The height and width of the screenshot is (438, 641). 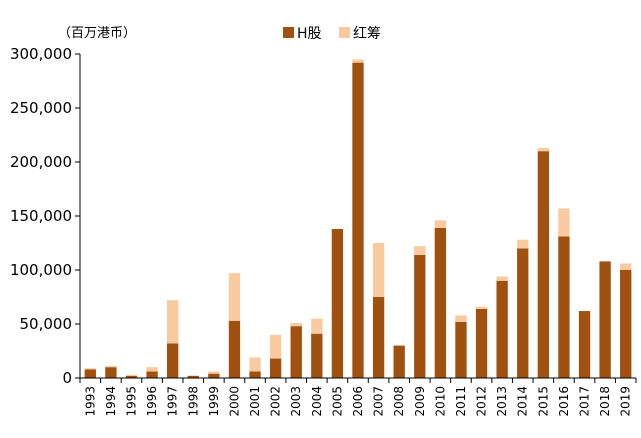 I want to click on y-axis-unit-label: （百万港币）, so click(x=97, y=33).